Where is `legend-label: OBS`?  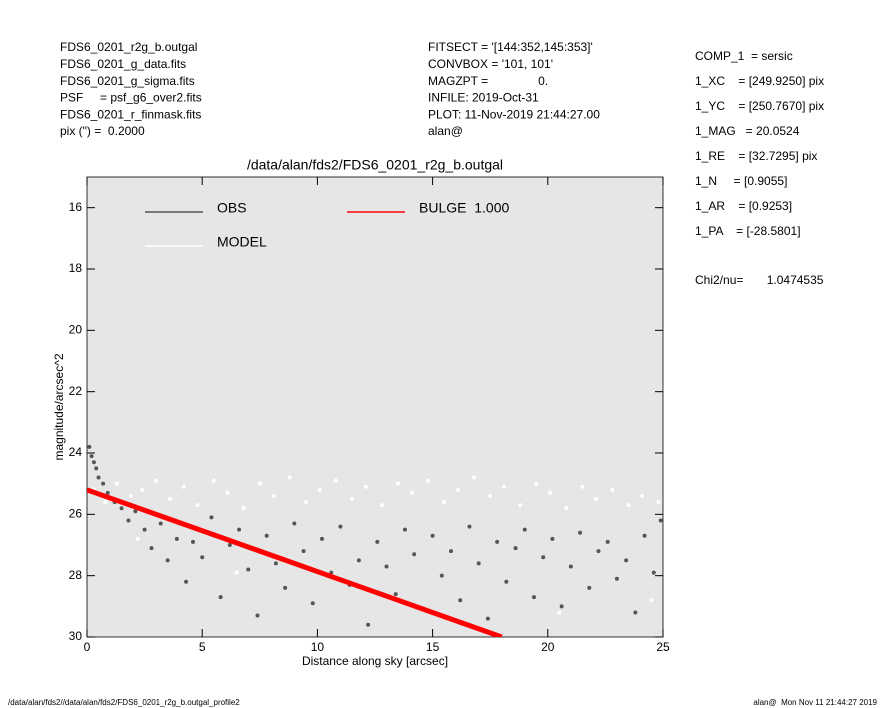 legend-label: OBS is located at coordinates (232, 208).